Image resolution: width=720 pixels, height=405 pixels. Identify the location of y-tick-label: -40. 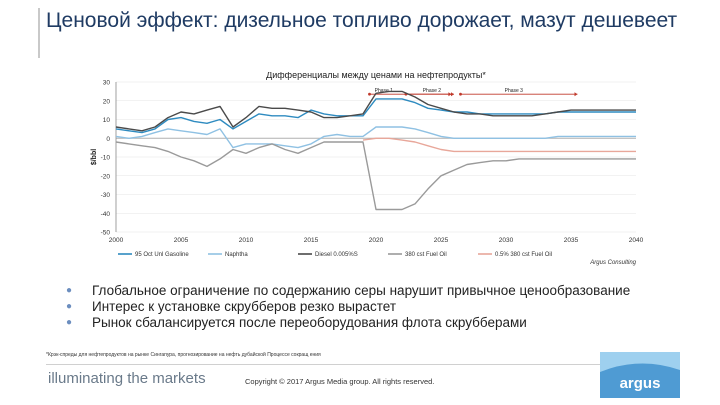
(106, 214).